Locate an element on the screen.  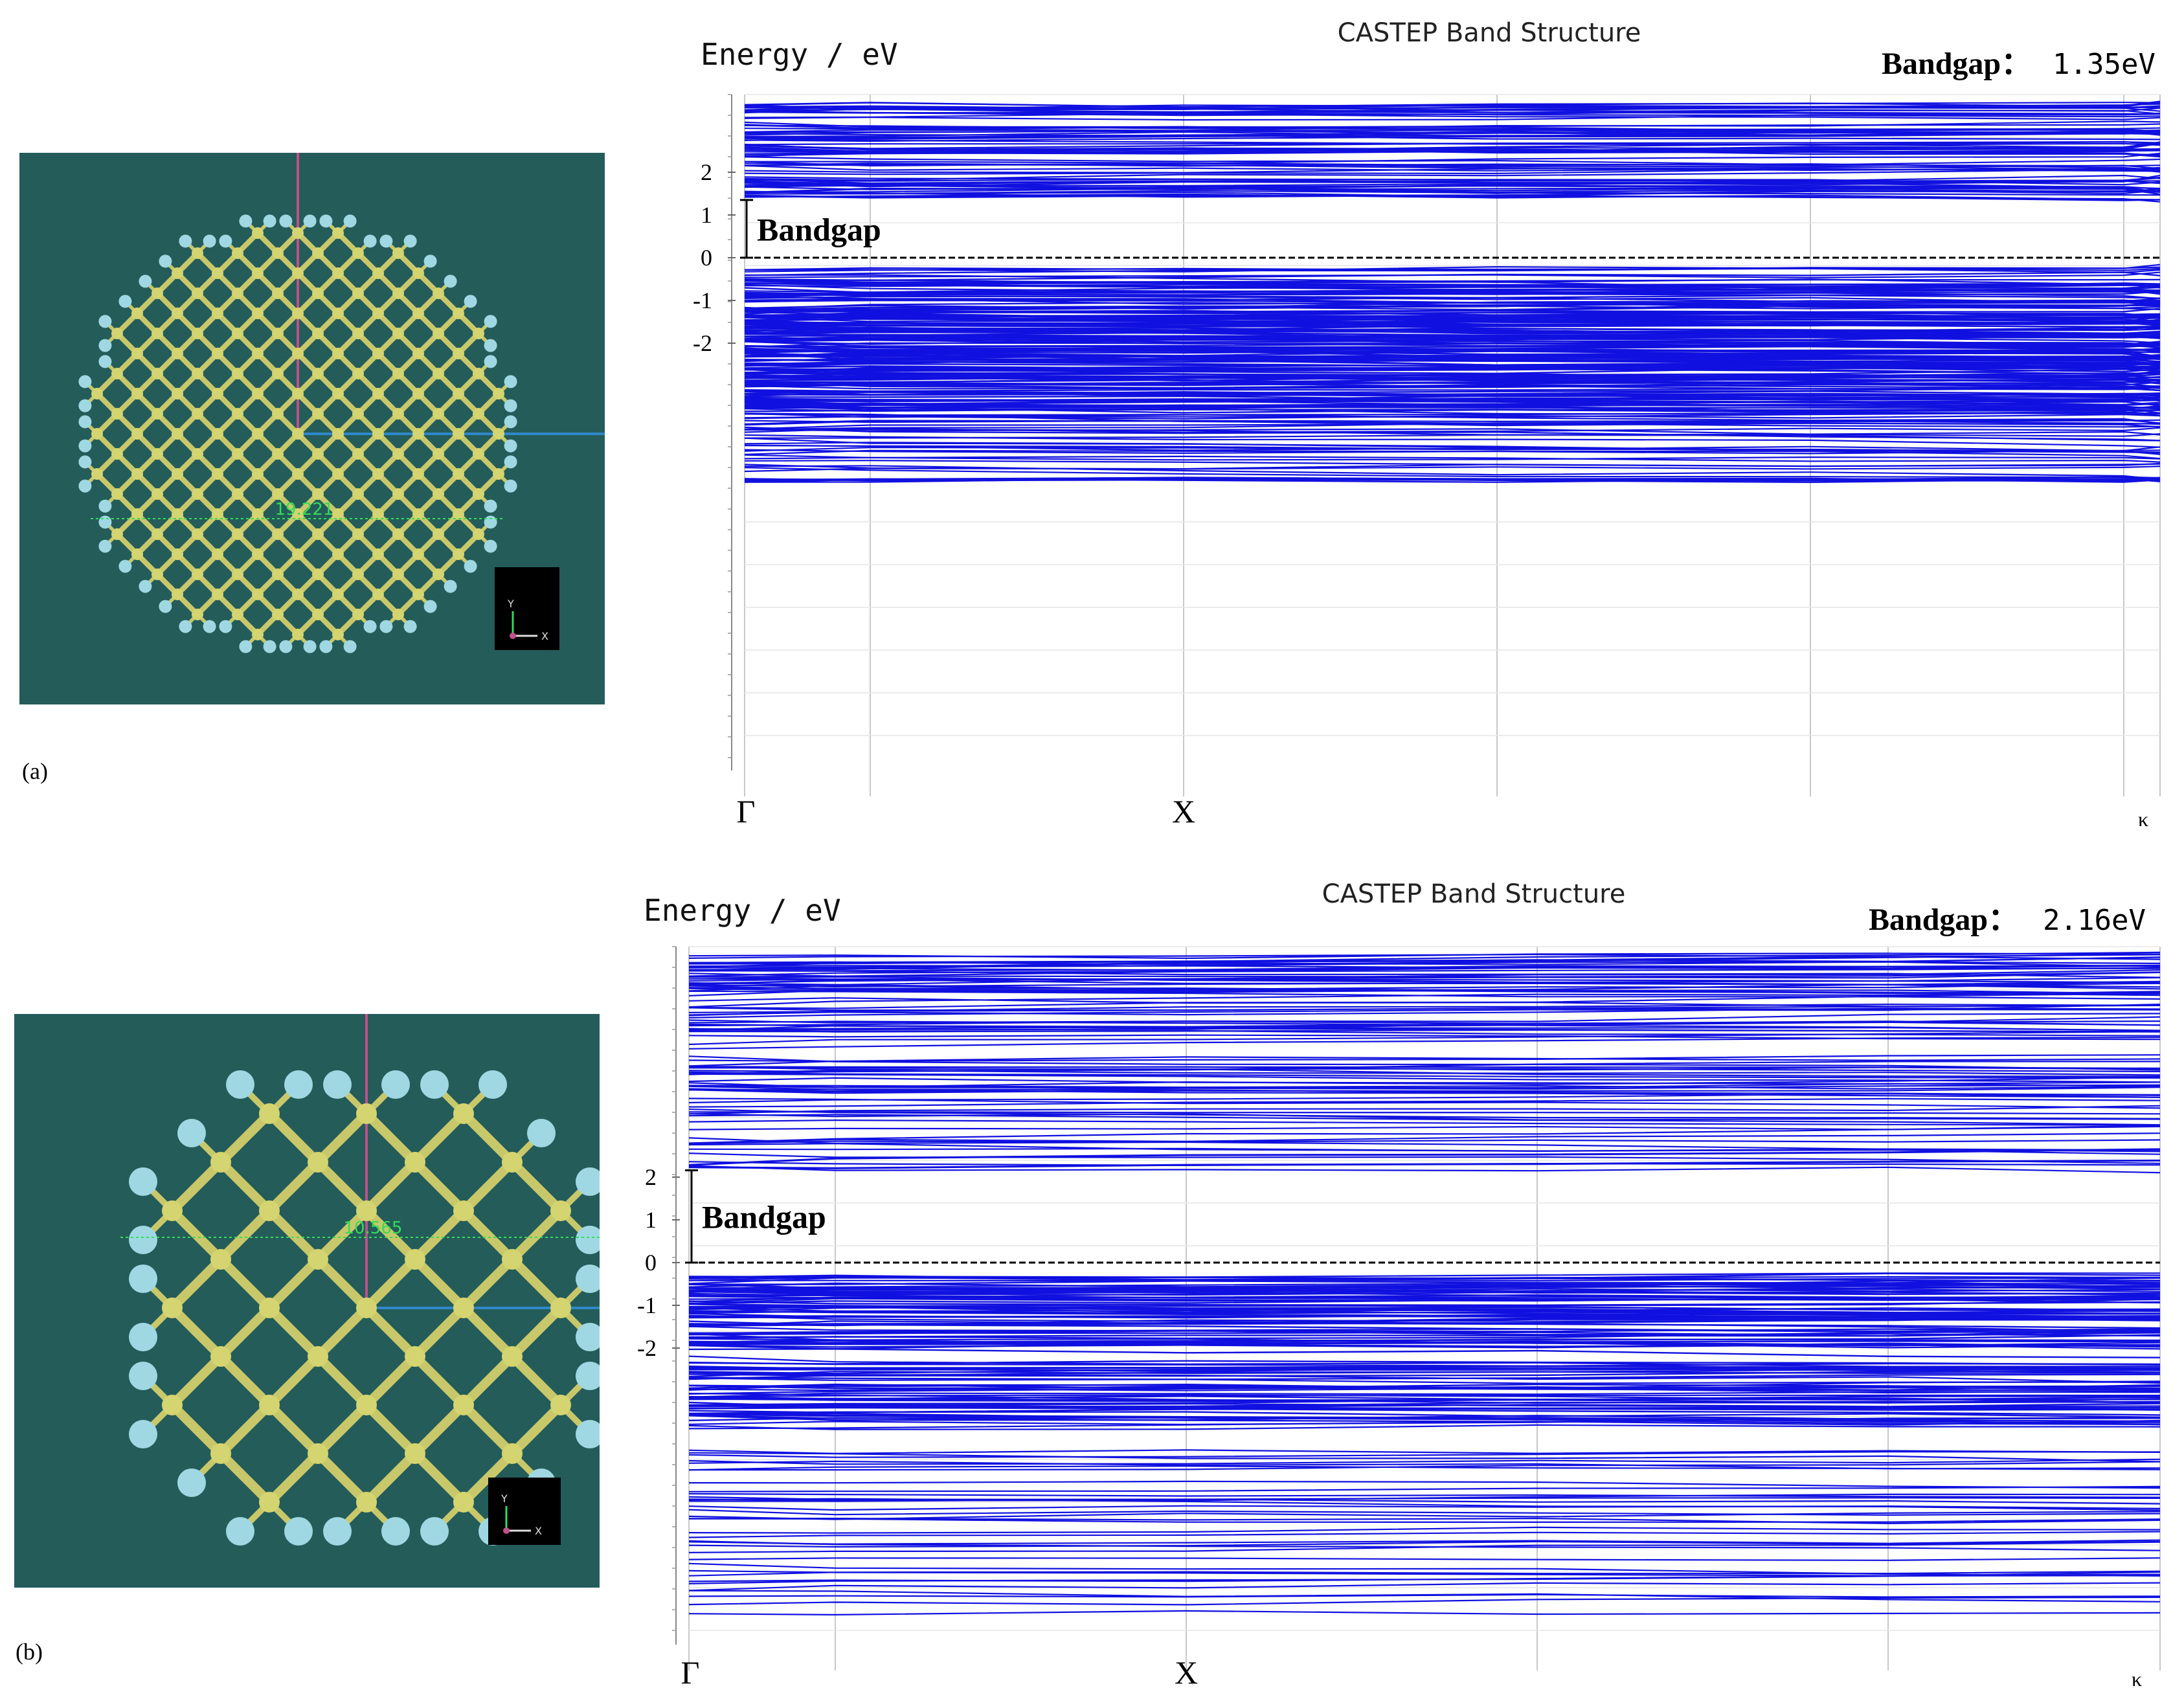
molecule-view-a: 19.221 Y X is located at coordinates (312, 428).